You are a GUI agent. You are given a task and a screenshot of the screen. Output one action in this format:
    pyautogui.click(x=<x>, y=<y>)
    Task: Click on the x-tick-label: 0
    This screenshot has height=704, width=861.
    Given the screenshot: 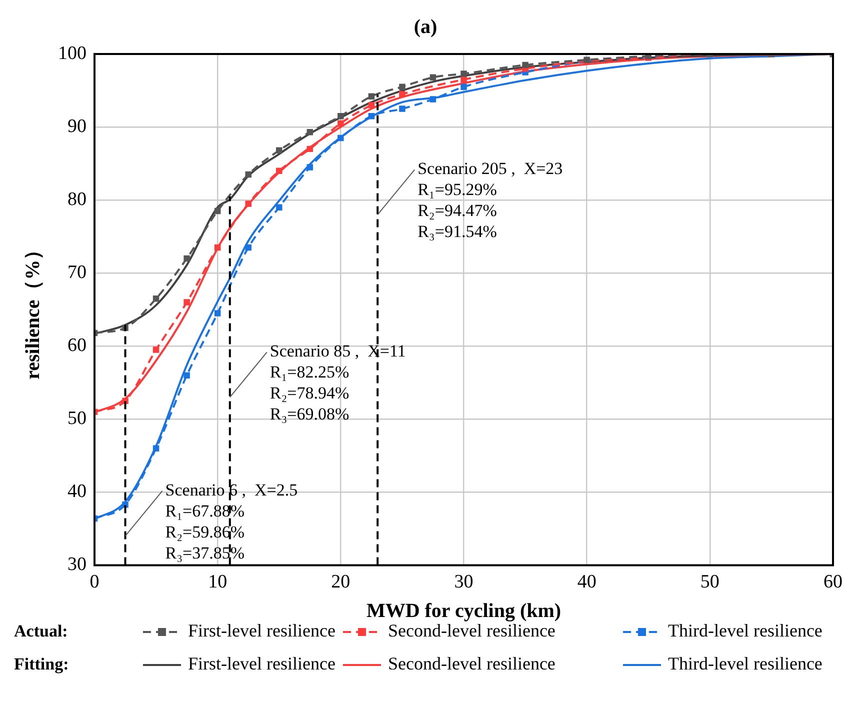 What is the action you would take?
    pyautogui.click(x=95, y=582)
    